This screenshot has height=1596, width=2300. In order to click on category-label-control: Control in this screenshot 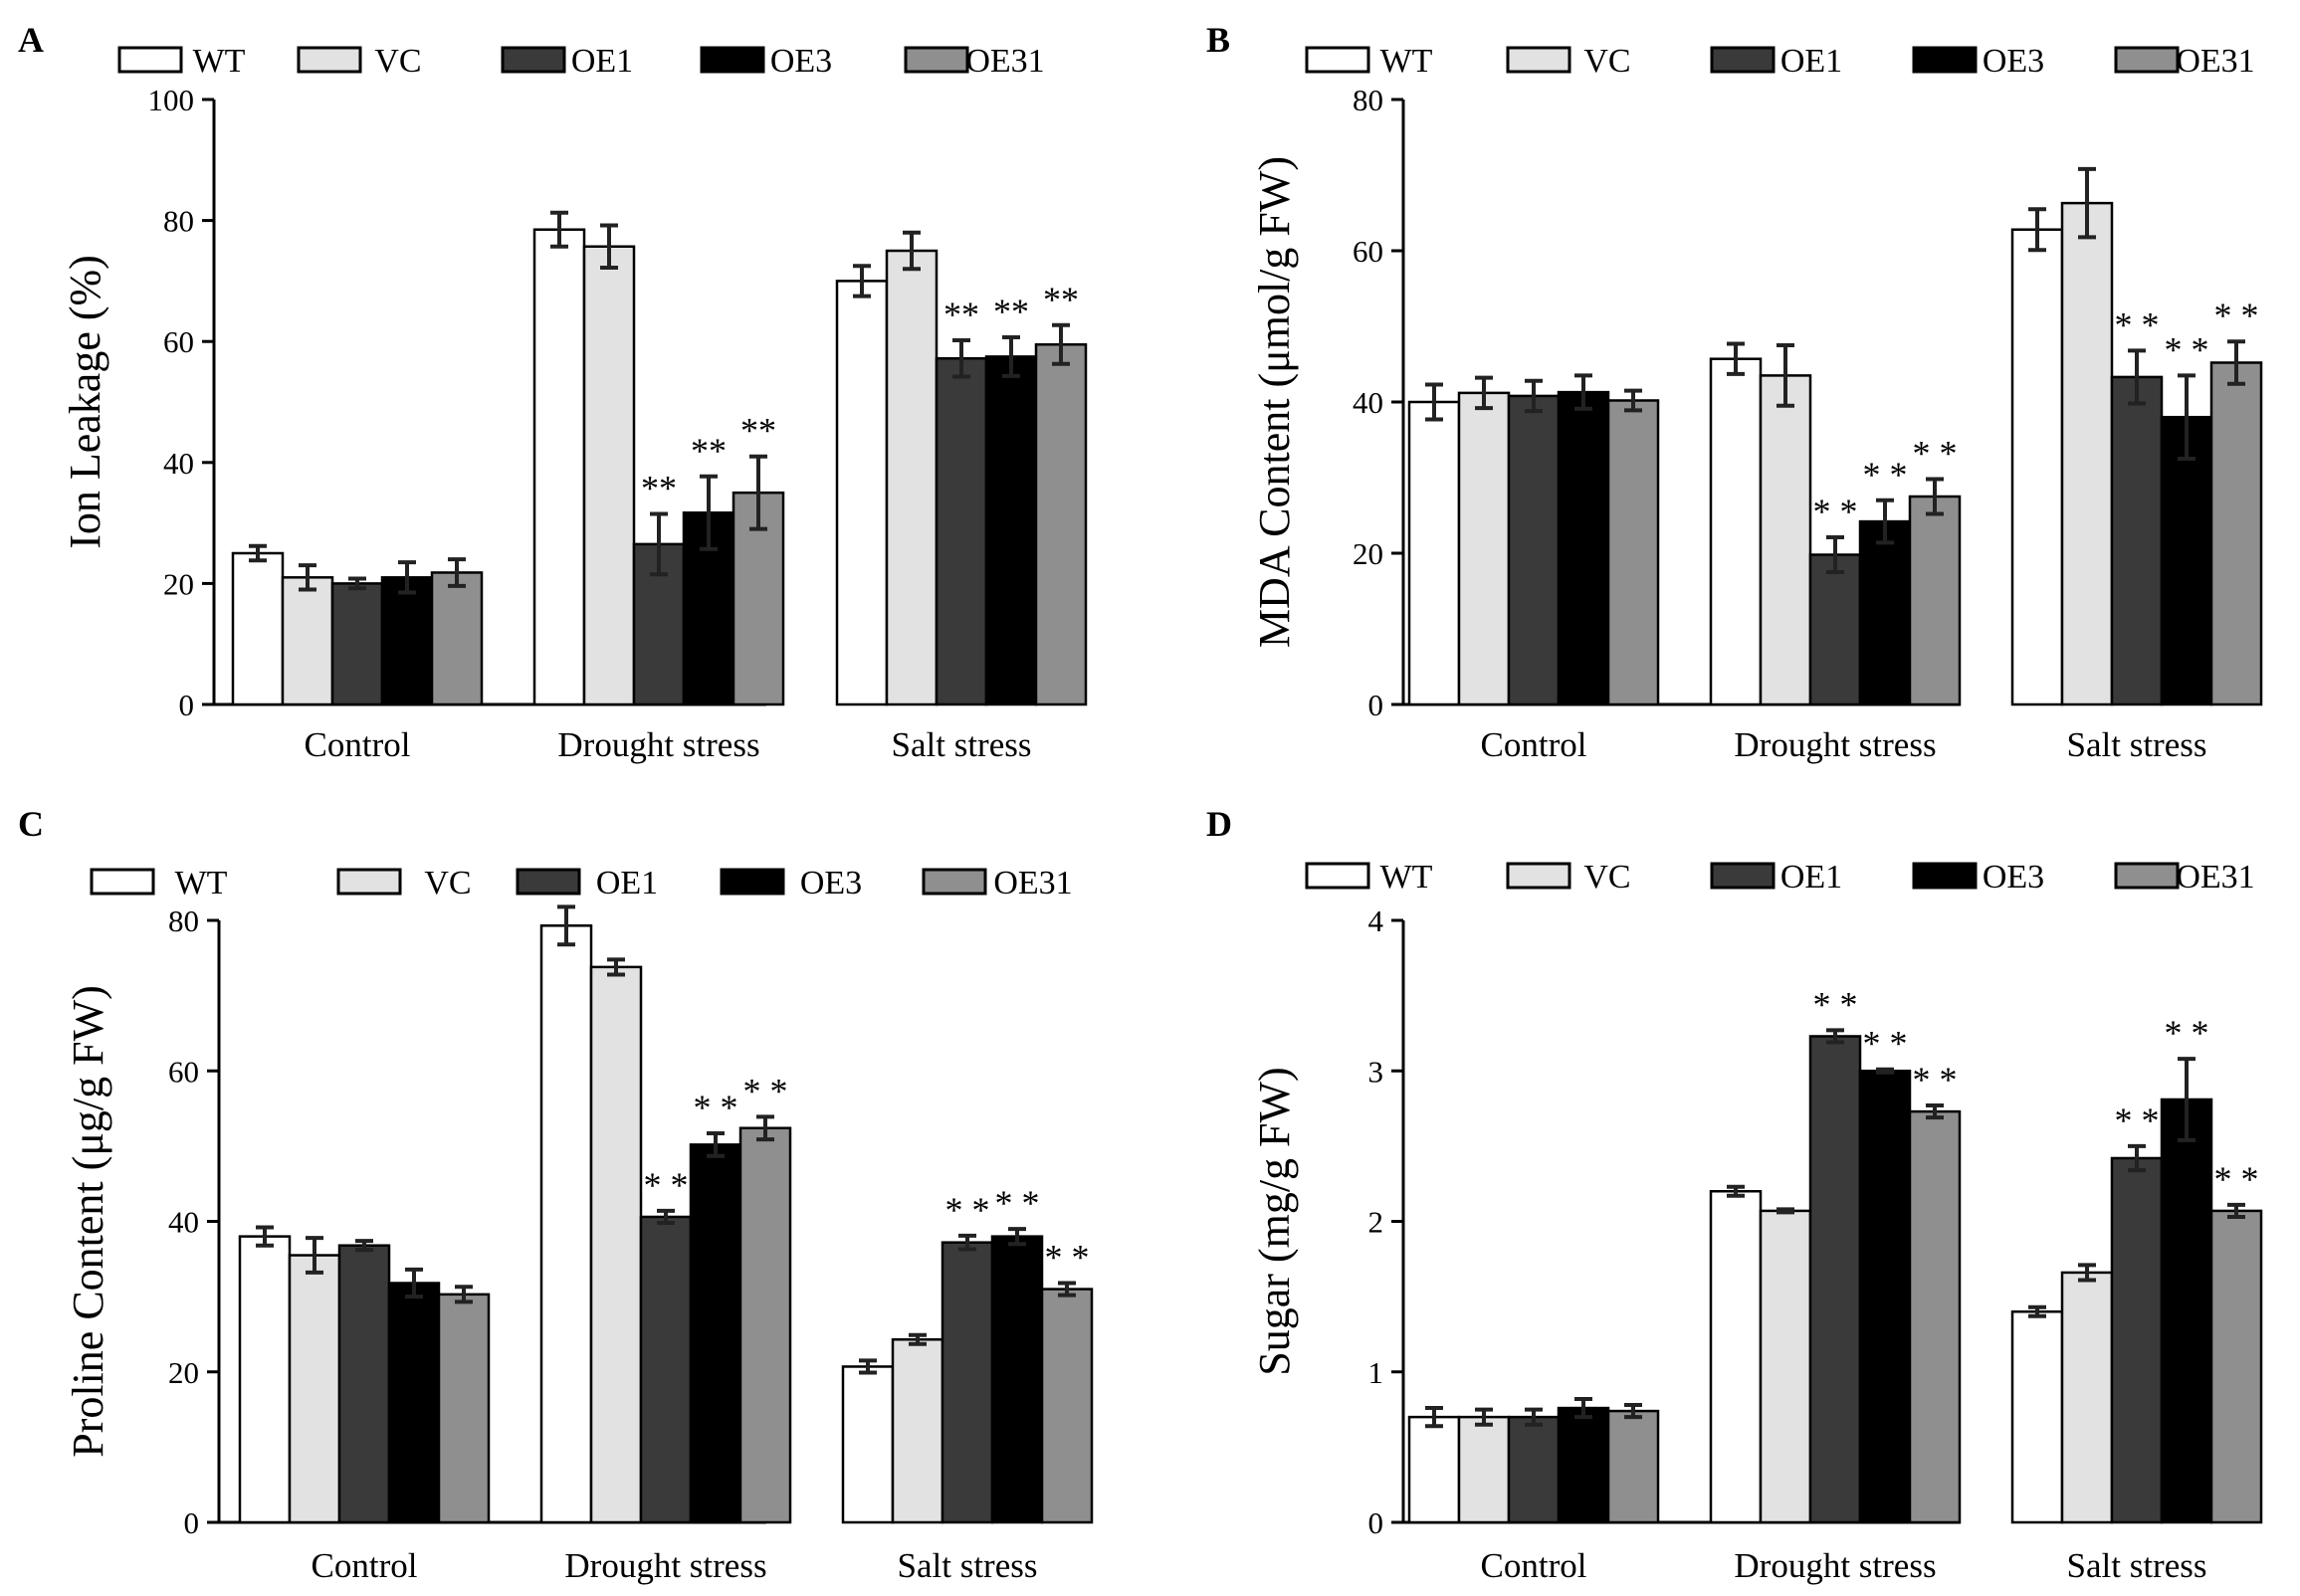, I will do `click(1534, 744)`.